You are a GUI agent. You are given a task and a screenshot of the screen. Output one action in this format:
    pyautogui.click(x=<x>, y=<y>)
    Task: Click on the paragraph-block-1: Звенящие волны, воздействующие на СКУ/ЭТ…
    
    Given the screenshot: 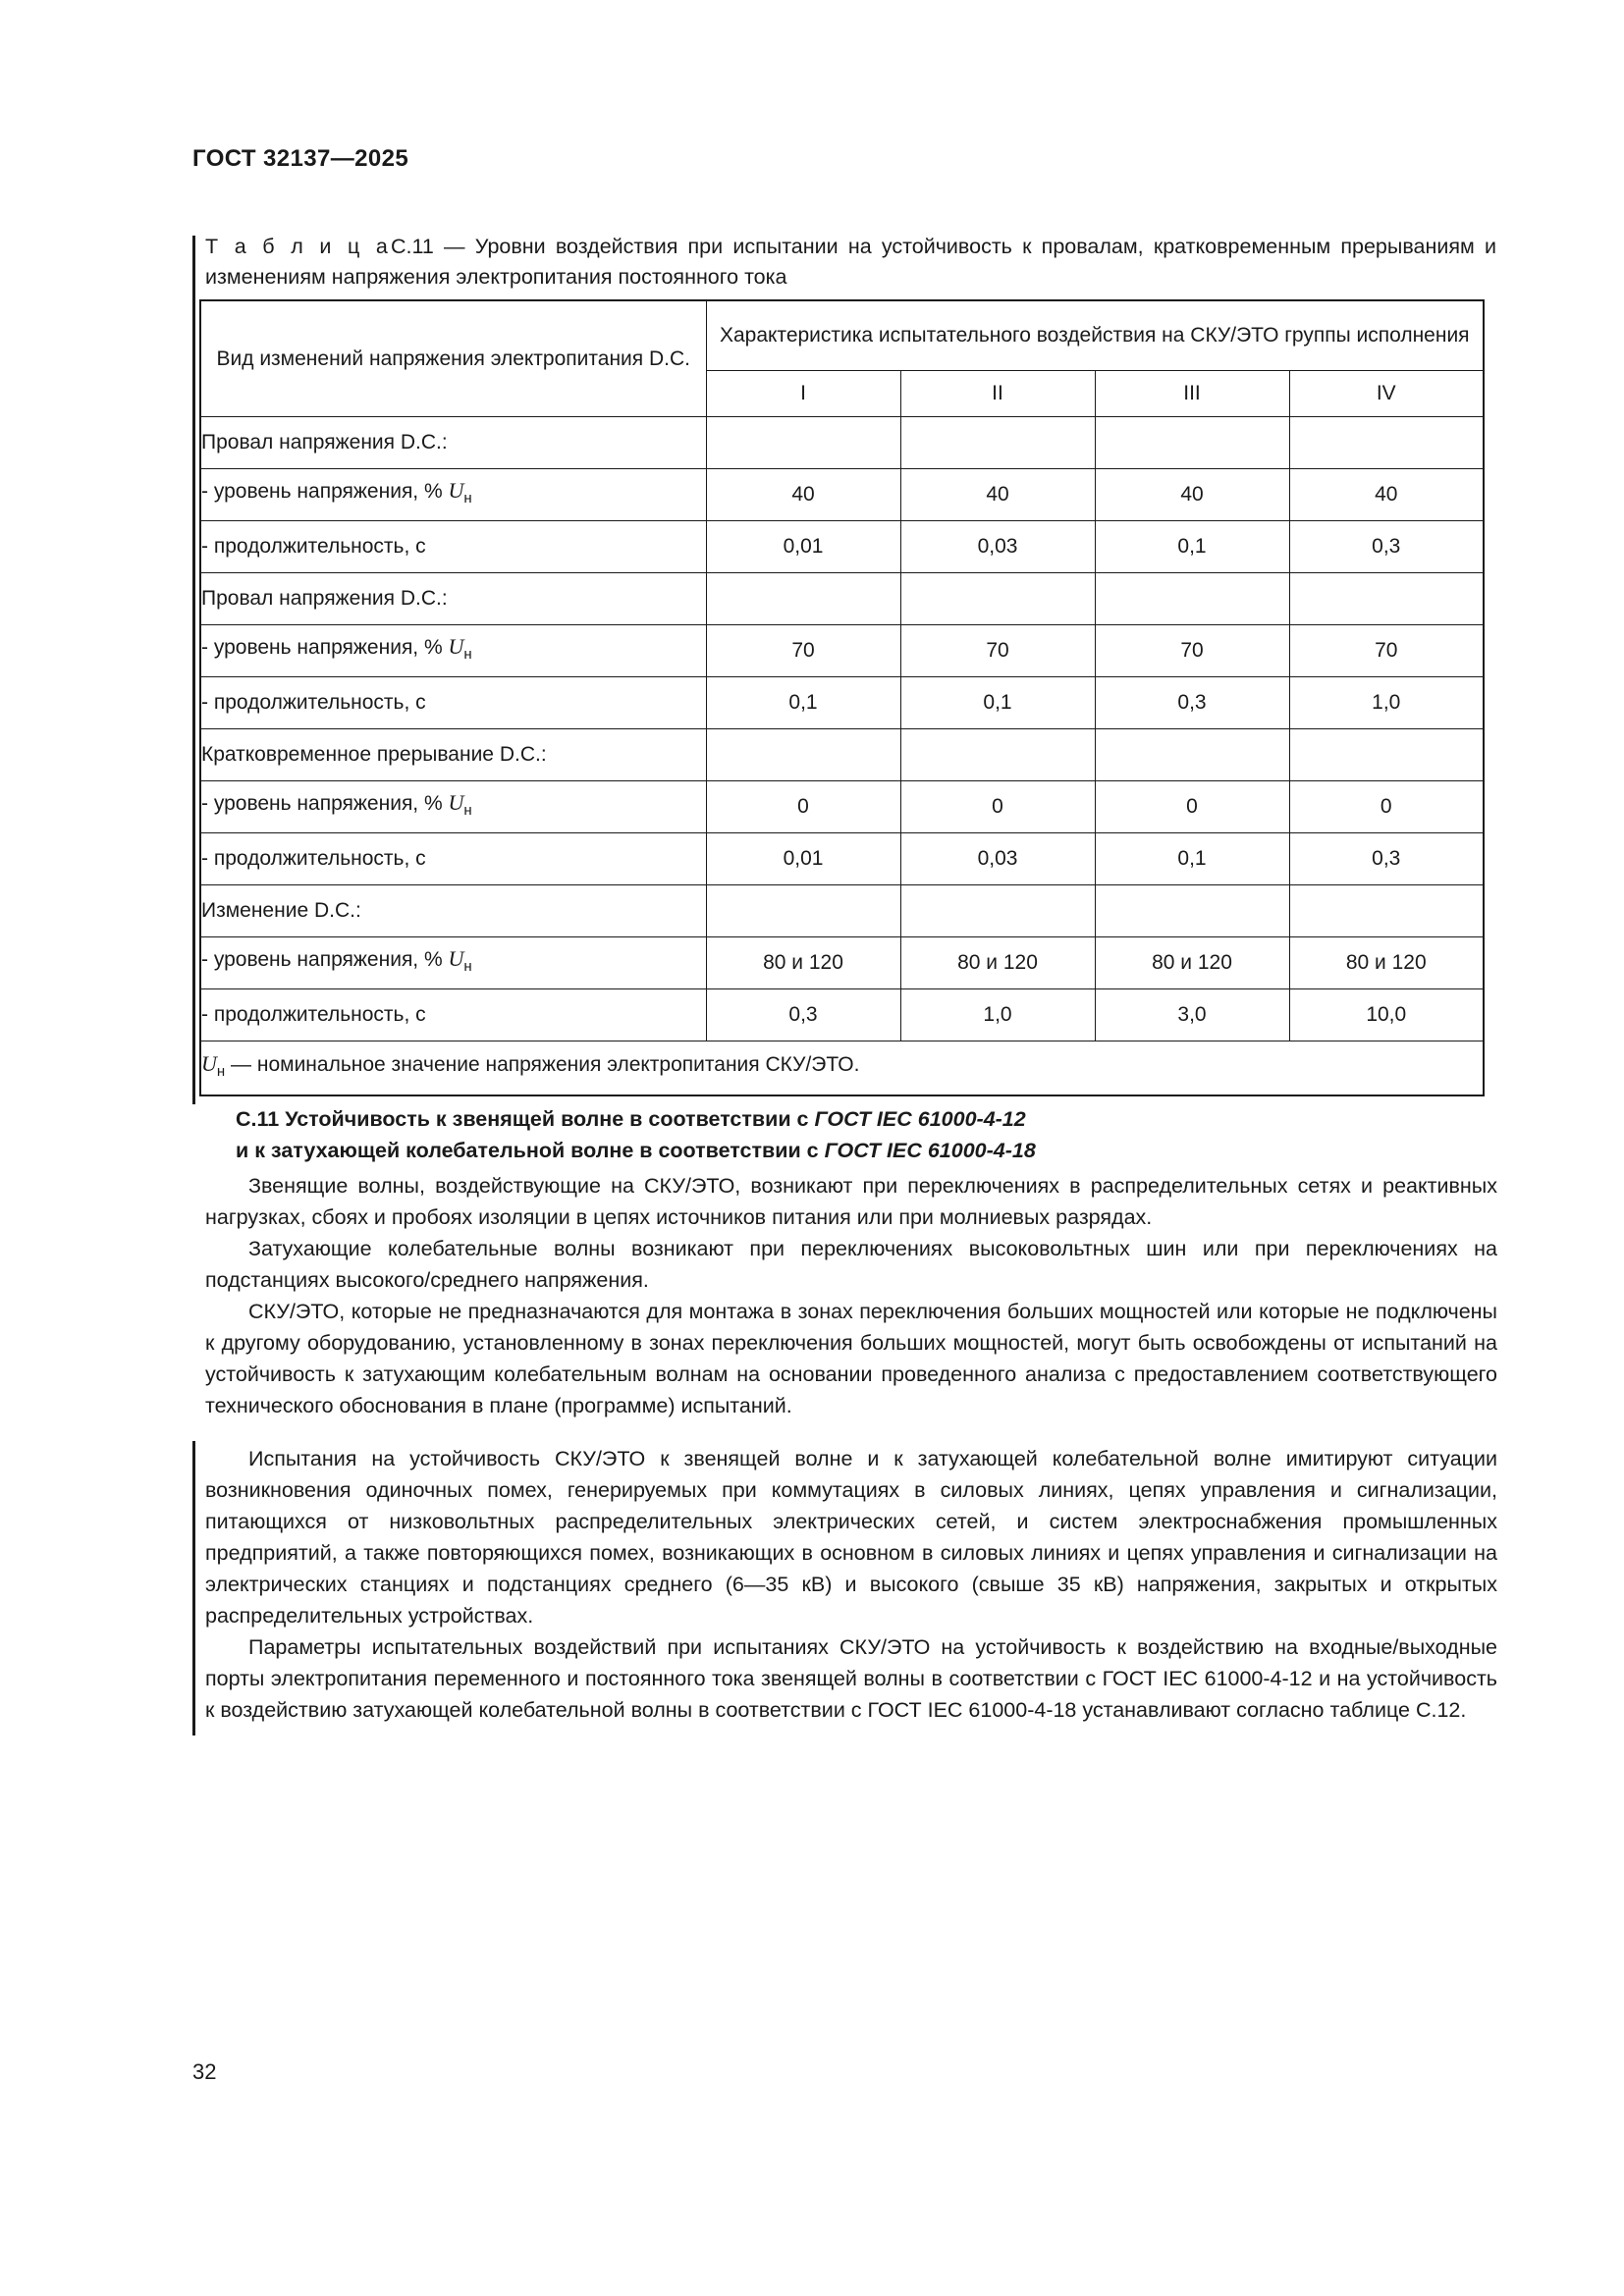 What is the action you would take?
    pyautogui.click(x=851, y=1296)
    